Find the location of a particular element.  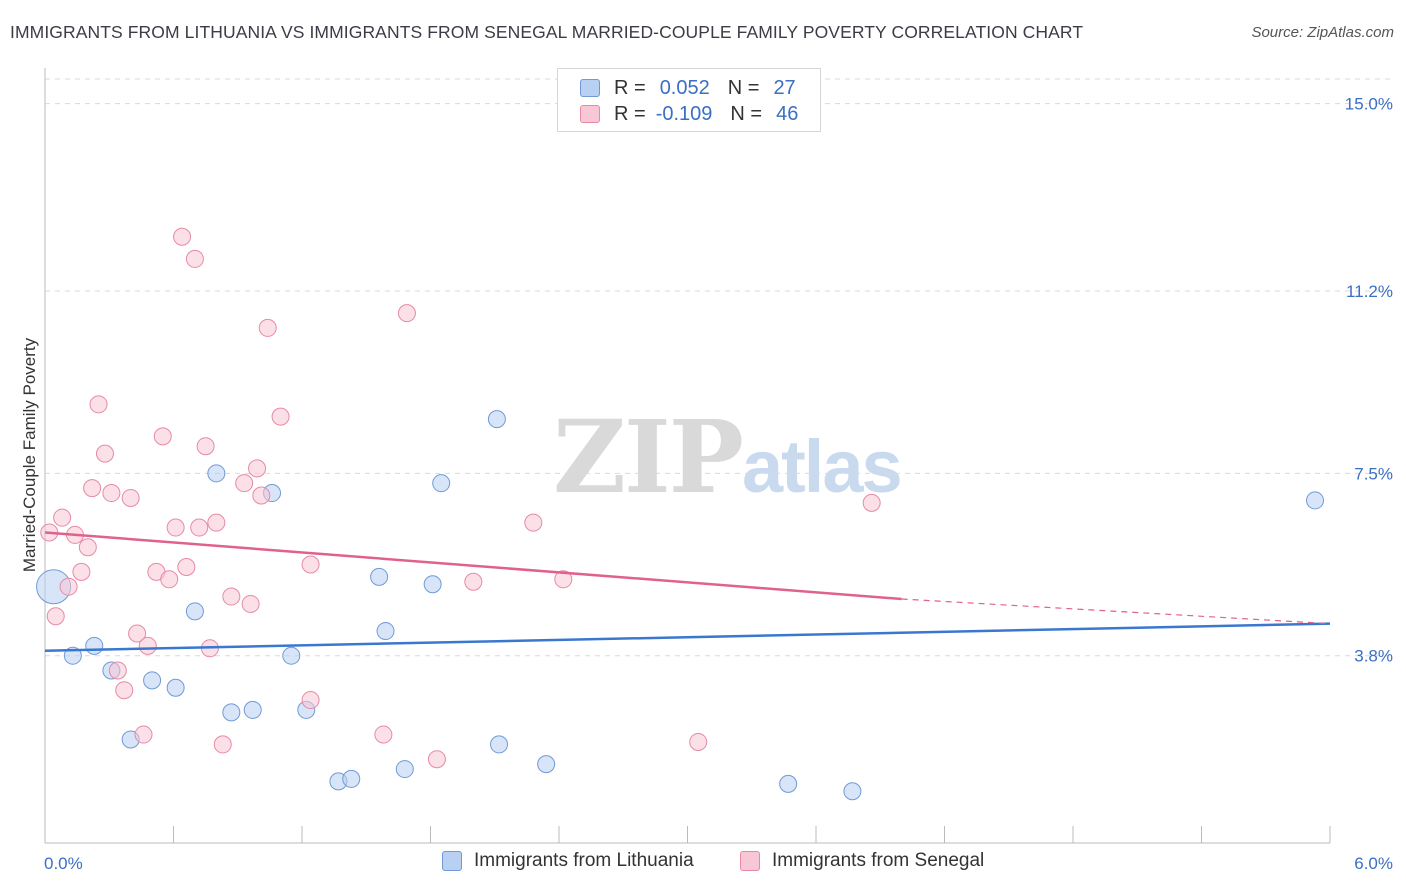

y-tick-label: 15.0% is located at coordinates (1369, 104).